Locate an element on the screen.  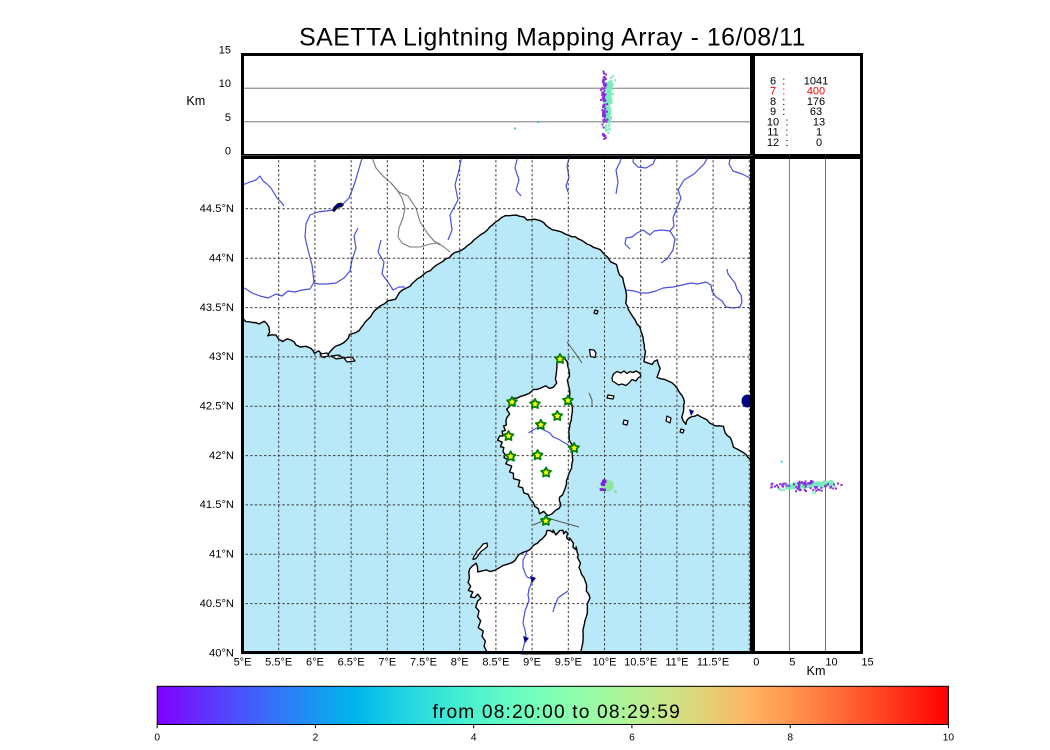
svg-text: 7°E is located at coordinates (387, 663).